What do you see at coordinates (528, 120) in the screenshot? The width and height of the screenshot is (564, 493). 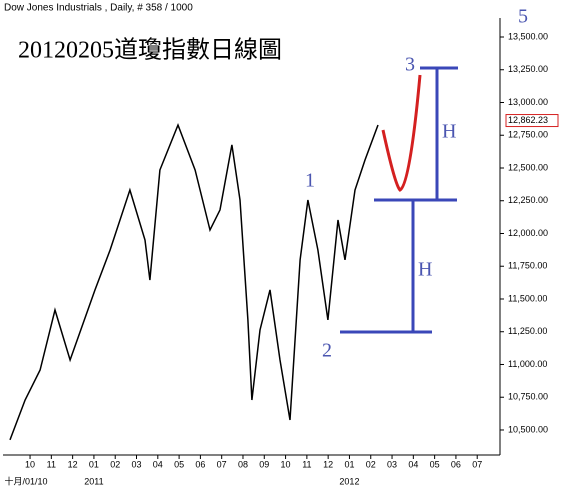 I see `last-price-label: 12,862.23` at bounding box center [528, 120].